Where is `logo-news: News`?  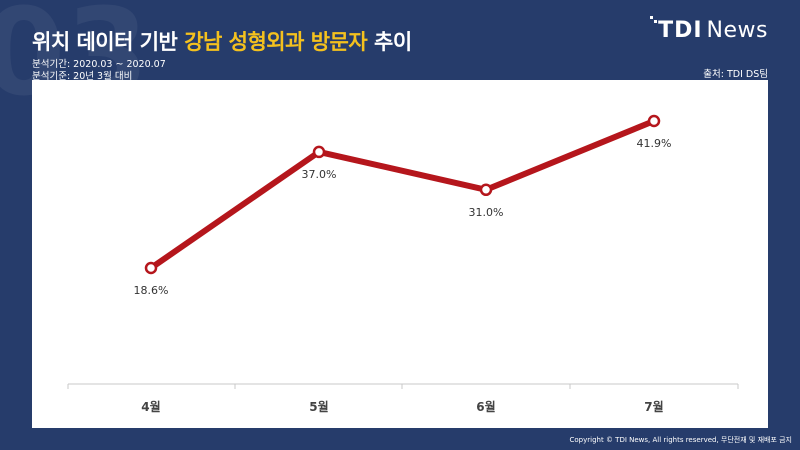 logo-news: News is located at coordinates (737, 30).